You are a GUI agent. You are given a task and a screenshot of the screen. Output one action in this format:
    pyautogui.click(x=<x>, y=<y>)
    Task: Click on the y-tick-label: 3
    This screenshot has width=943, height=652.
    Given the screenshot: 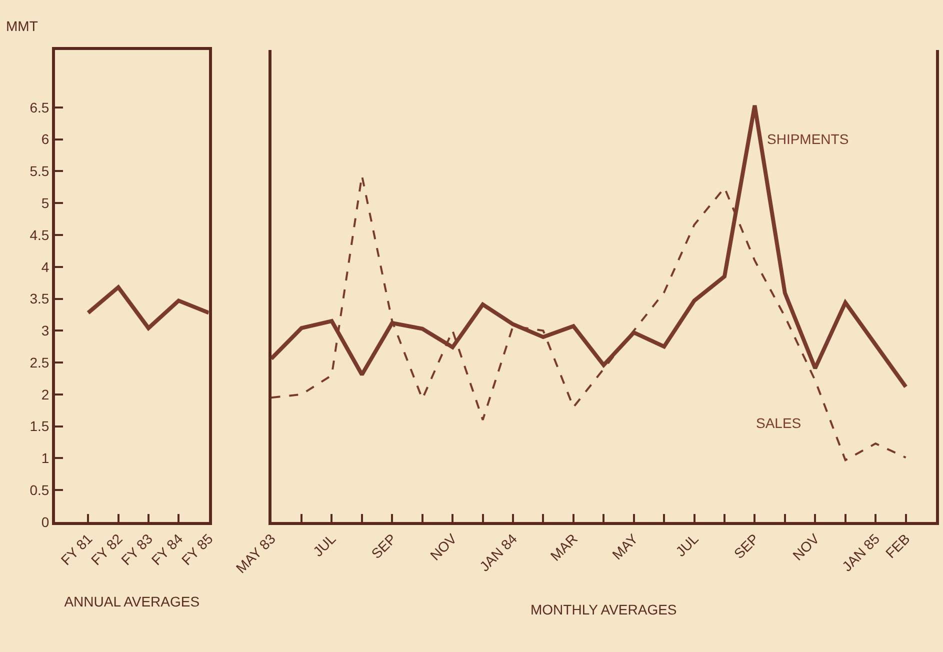 What is the action you would take?
    pyautogui.click(x=45, y=330)
    